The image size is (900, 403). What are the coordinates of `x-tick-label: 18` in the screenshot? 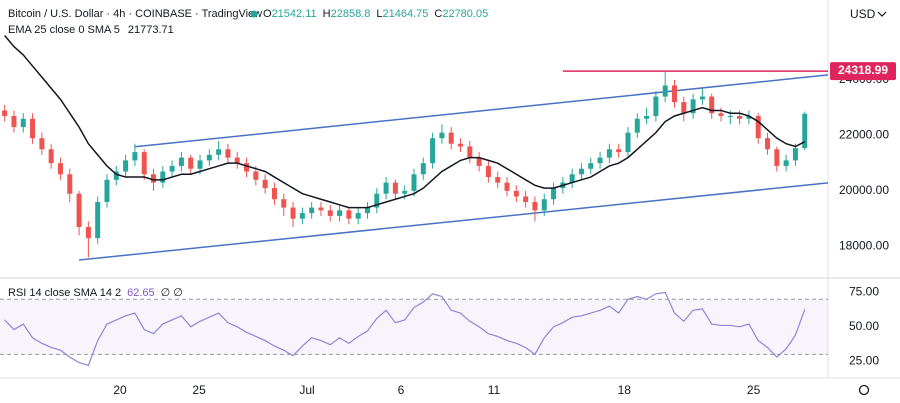 It's located at (625, 390).